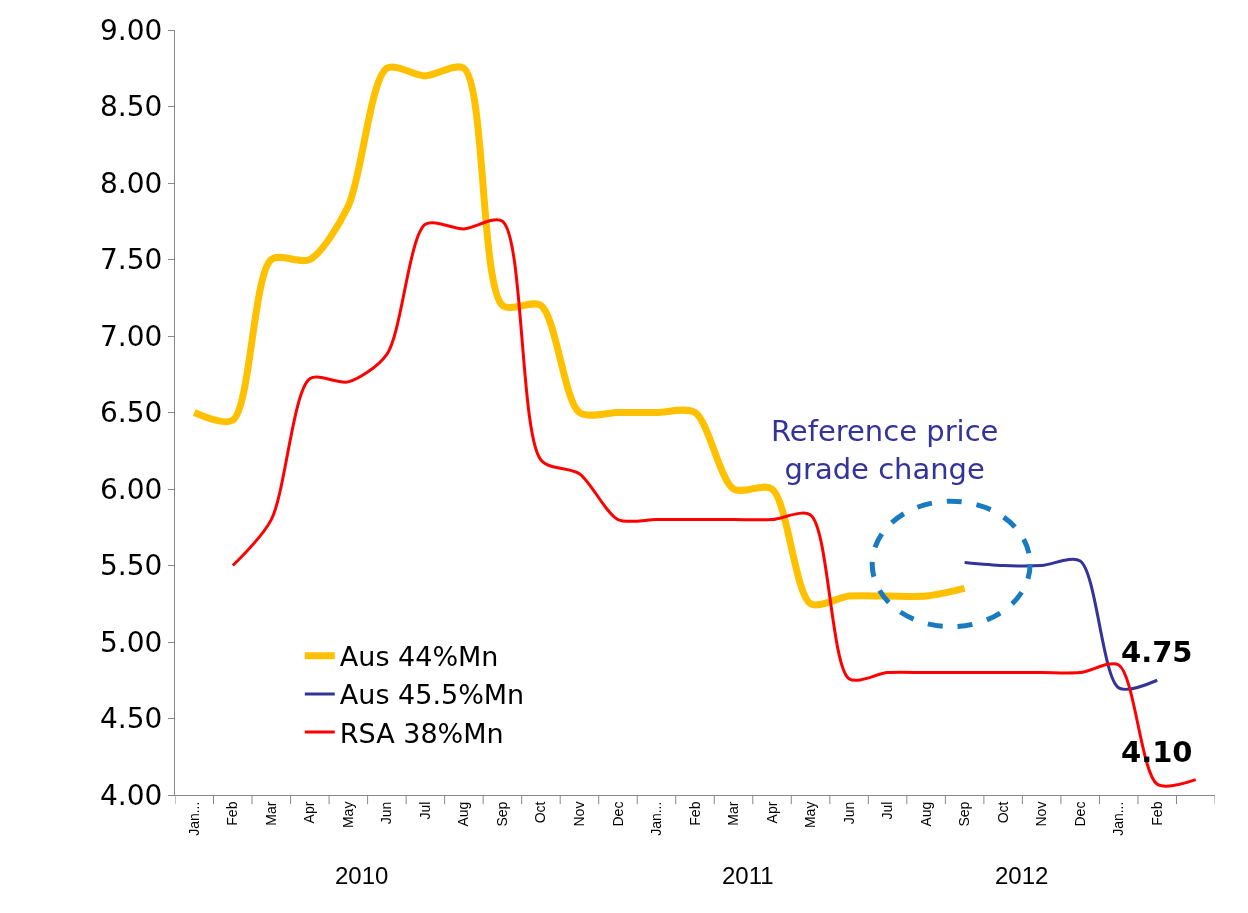  I want to click on legend-label: Aus 45.5%Mn, so click(432, 695).